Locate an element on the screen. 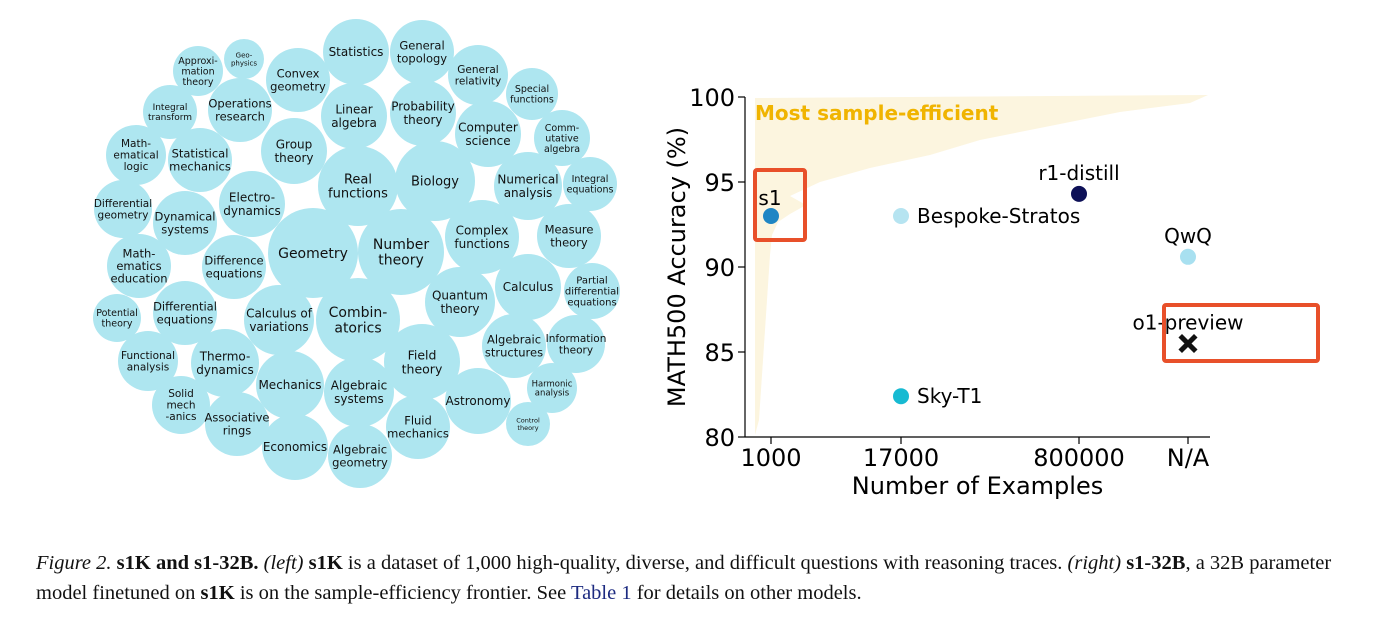  point-label: o1-preview is located at coordinates (1187, 323).